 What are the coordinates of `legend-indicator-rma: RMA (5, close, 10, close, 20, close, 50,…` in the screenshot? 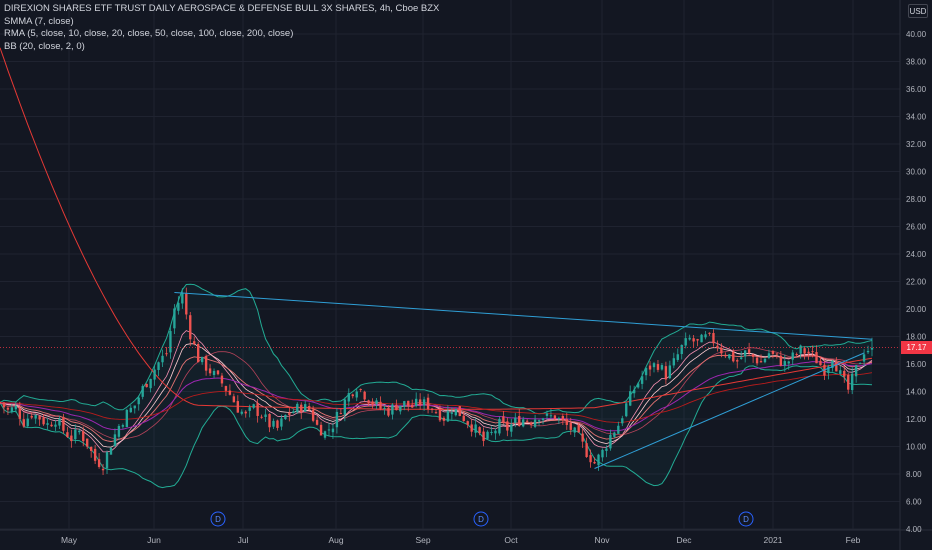 It's located at (149, 33).